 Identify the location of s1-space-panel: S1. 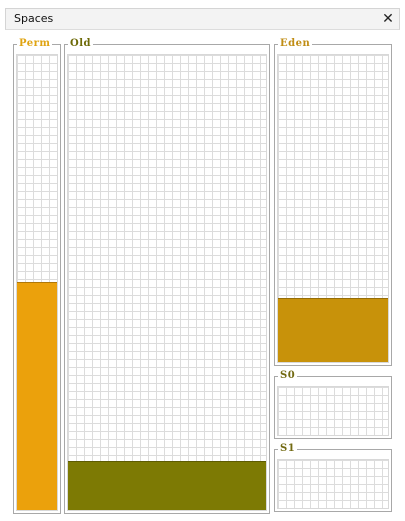
(333, 477).